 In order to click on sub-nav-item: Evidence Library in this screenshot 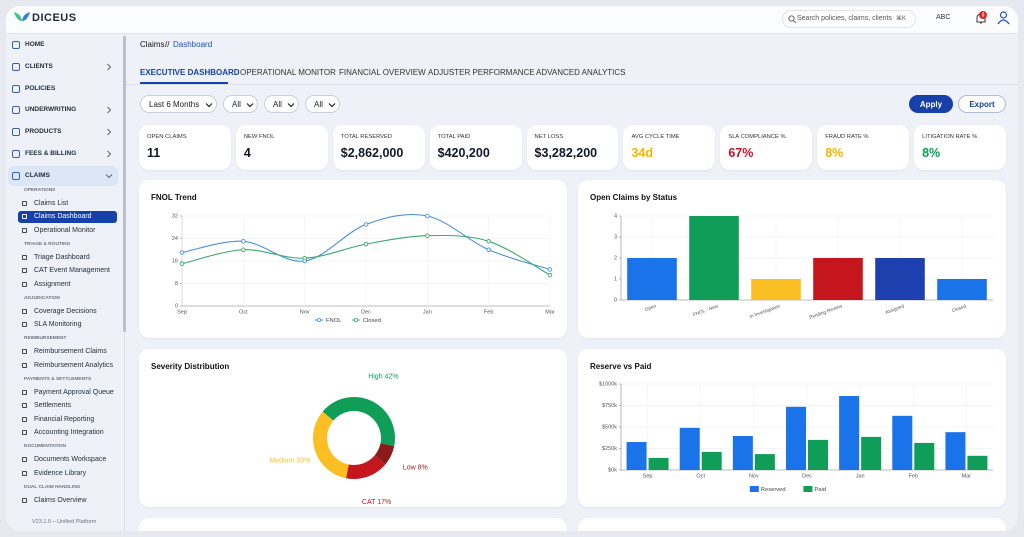, I will do `click(67, 473)`.